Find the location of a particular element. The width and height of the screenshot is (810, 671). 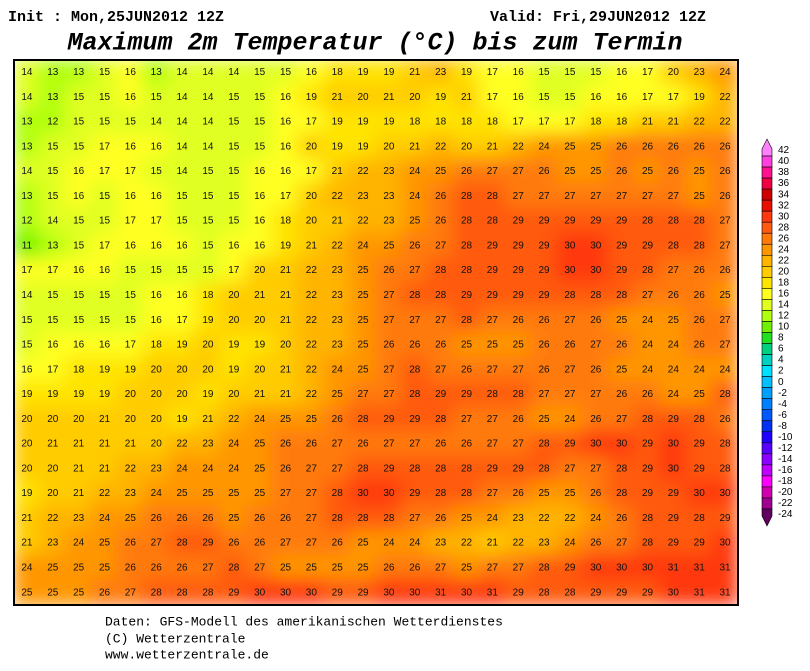

colorbar-label: 26 is located at coordinates (784, 238).